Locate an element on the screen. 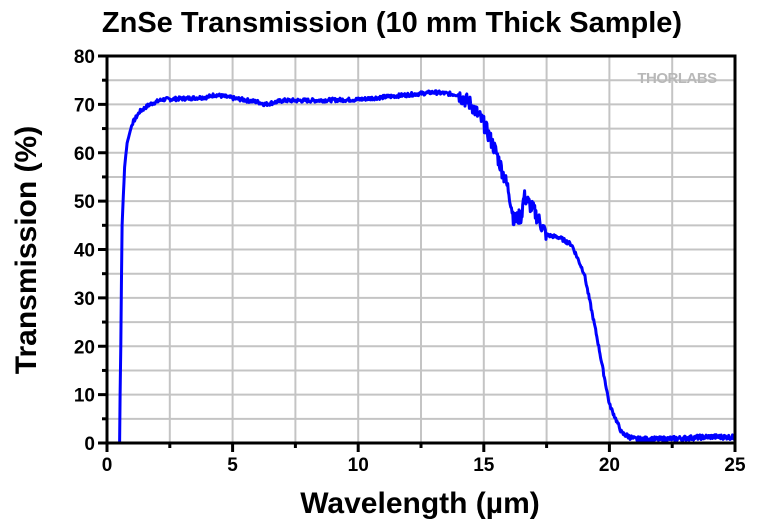  x-tick-label: 15 is located at coordinates (484, 465).